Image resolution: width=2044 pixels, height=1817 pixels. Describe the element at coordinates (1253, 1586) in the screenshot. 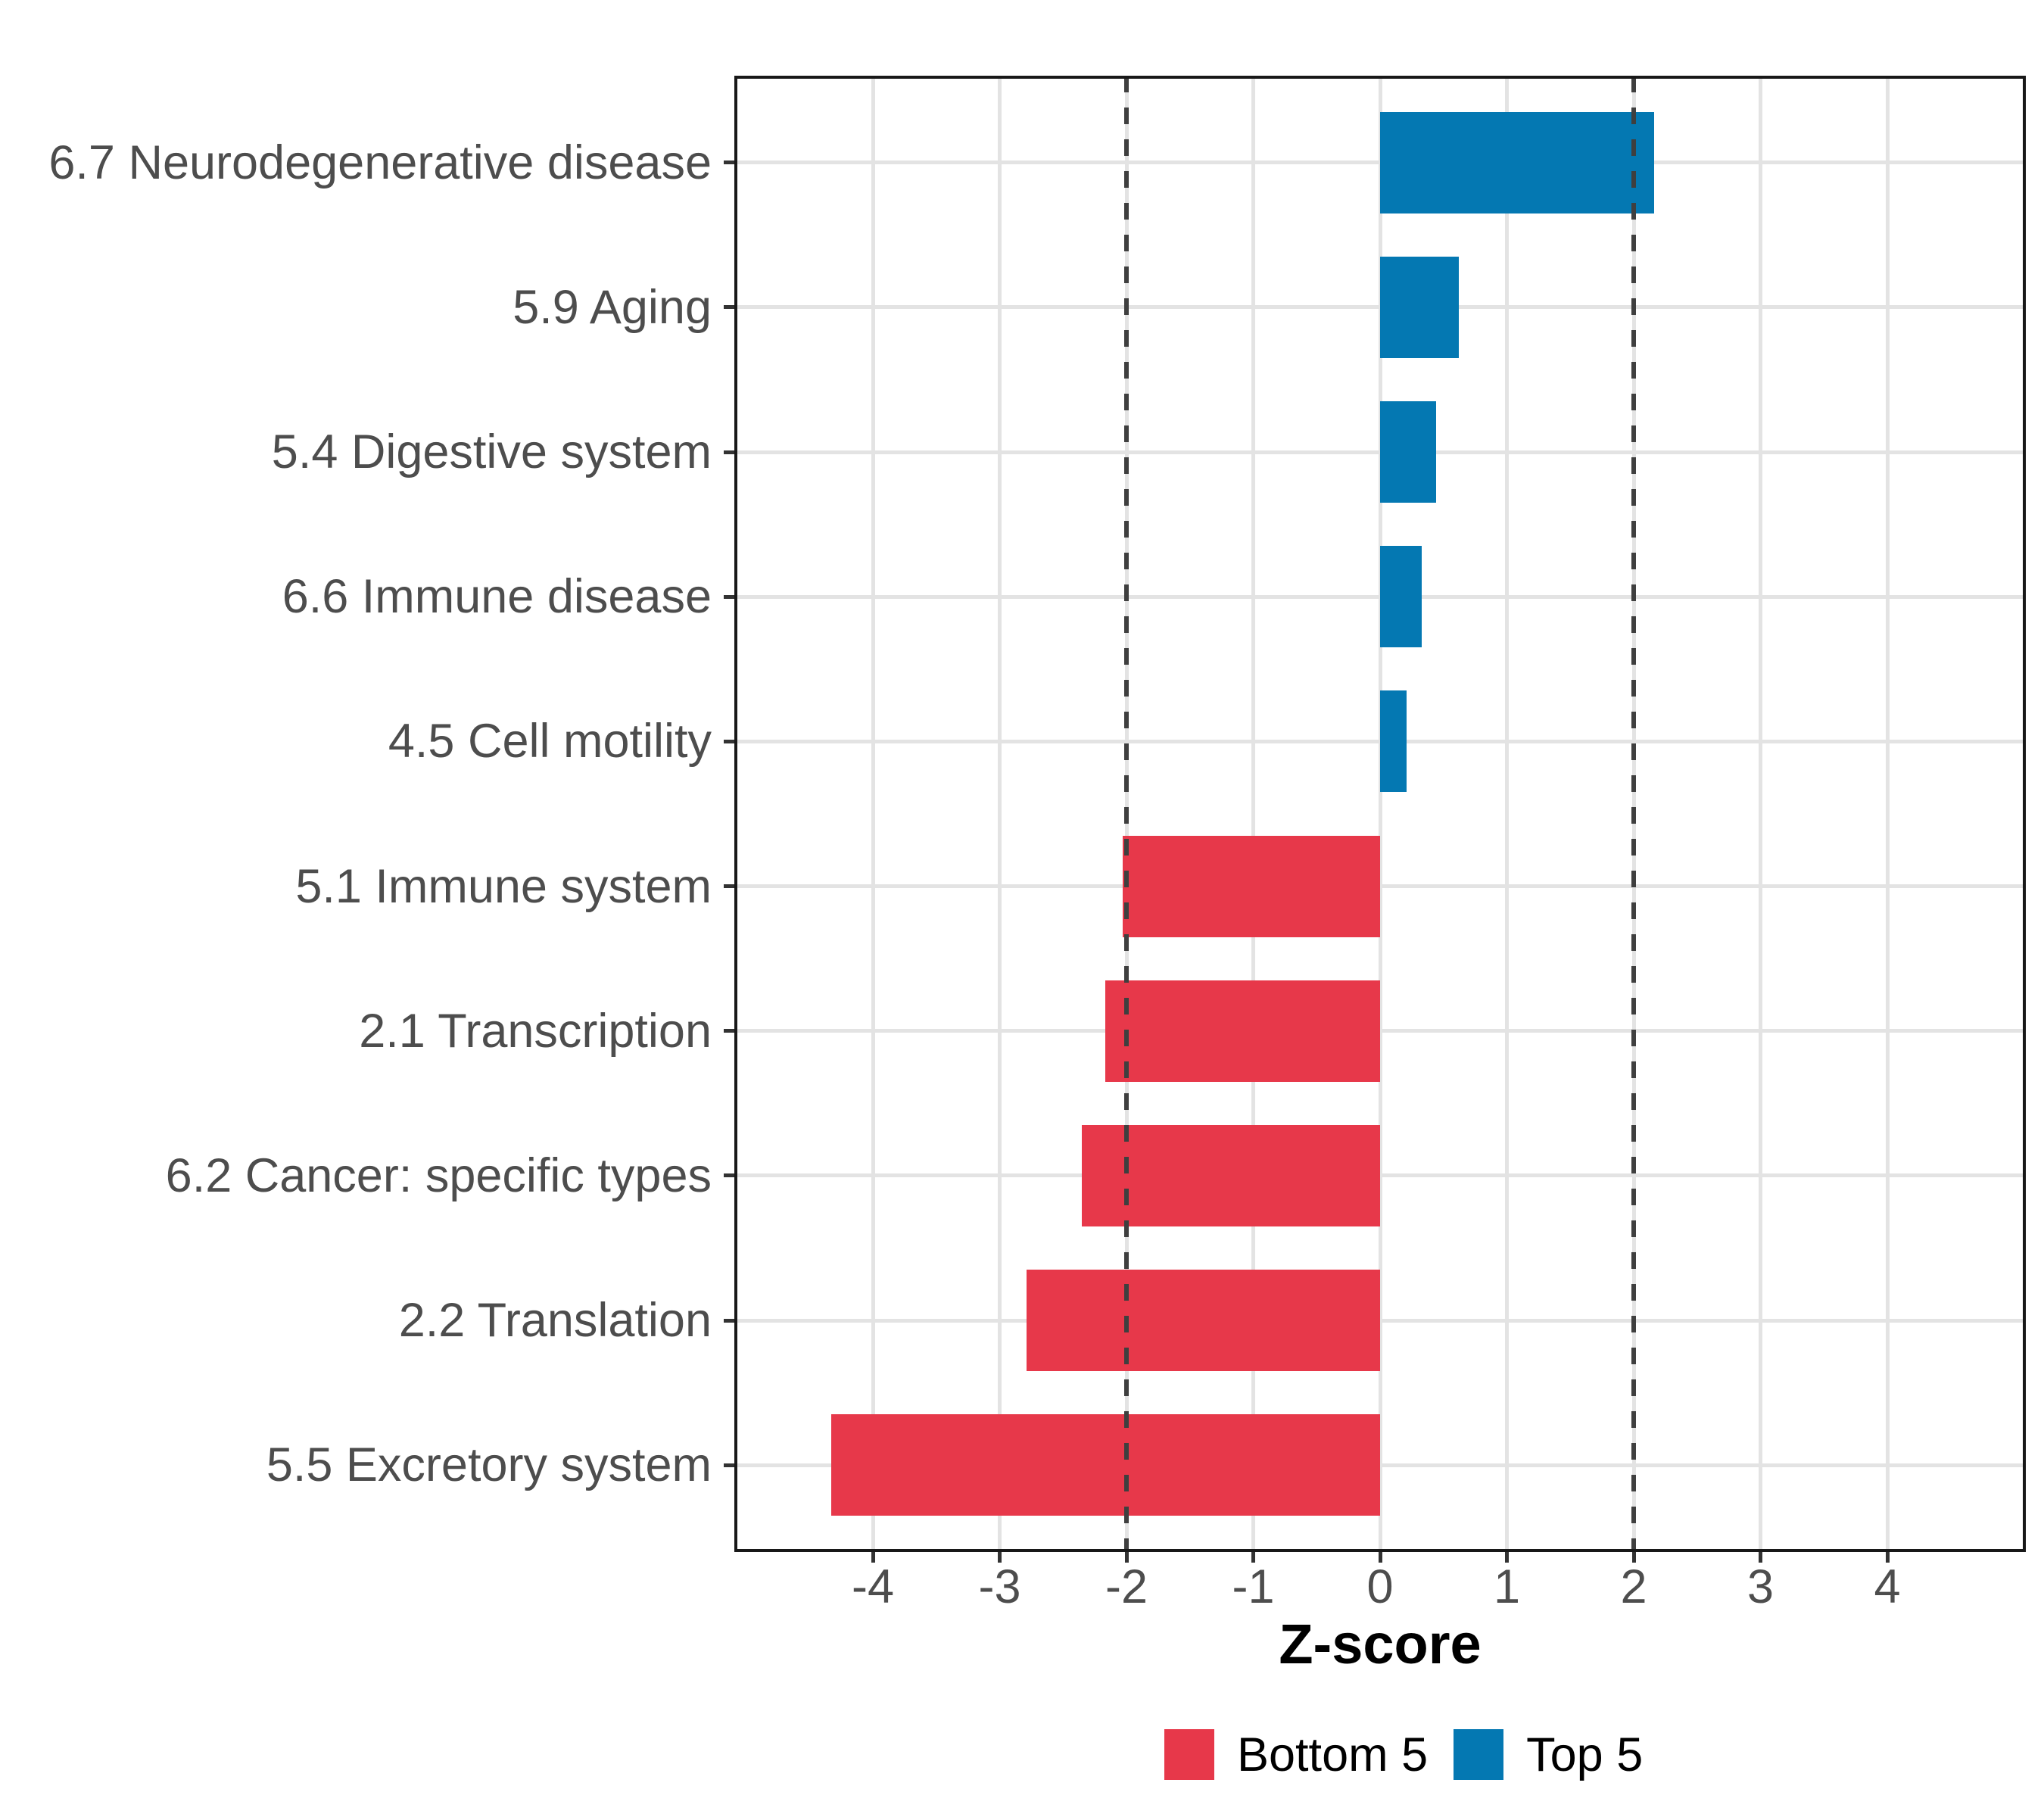

I see `x-tick-label: -1` at that location.